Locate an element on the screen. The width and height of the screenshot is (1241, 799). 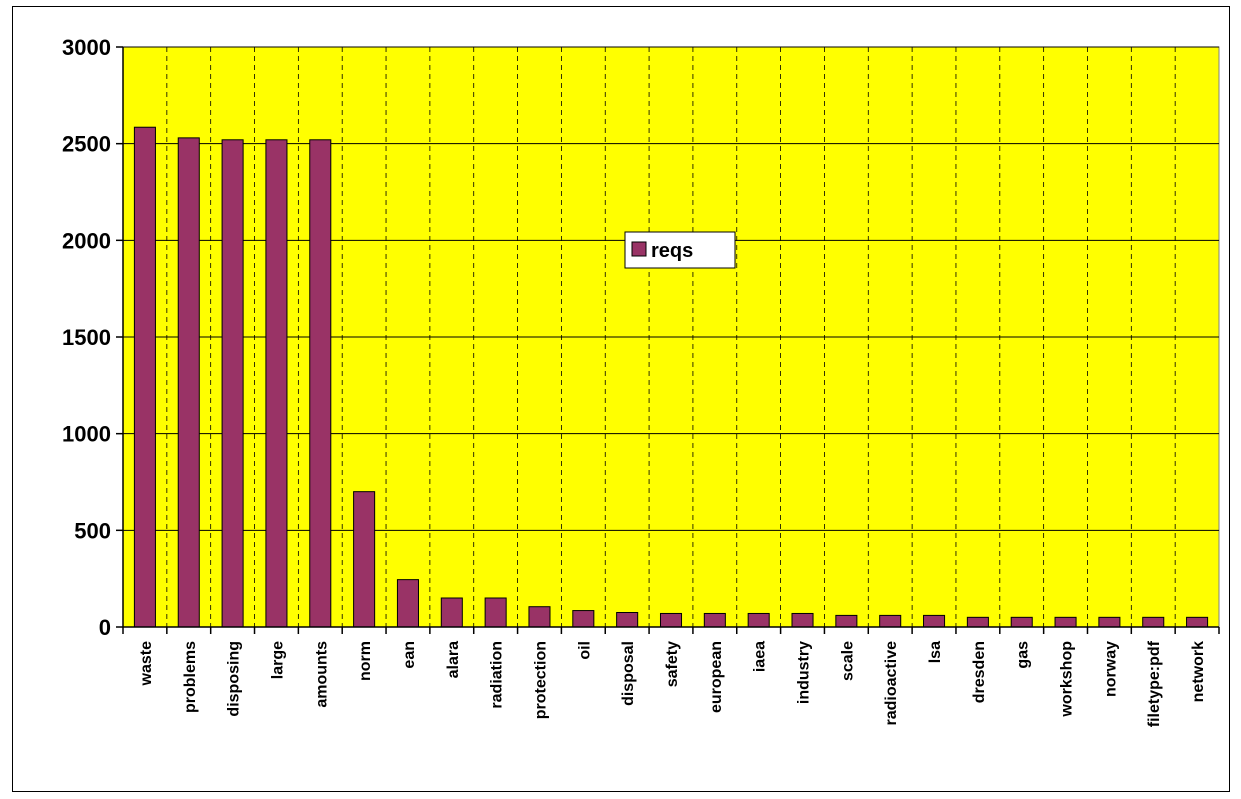
x-tick-label: iaea is located at coordinates (760, 656).